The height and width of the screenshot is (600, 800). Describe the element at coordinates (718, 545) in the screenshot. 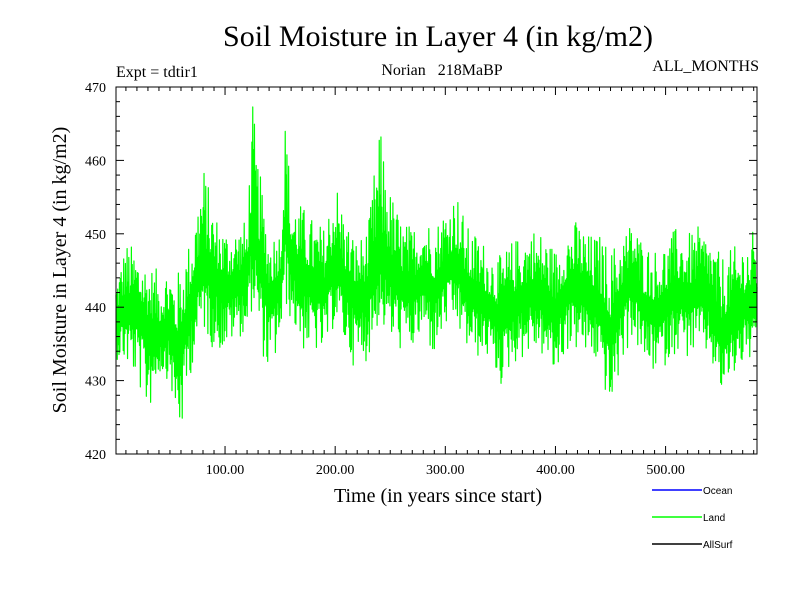

I see `legend-label-allsurf: AllSurf` at that location.